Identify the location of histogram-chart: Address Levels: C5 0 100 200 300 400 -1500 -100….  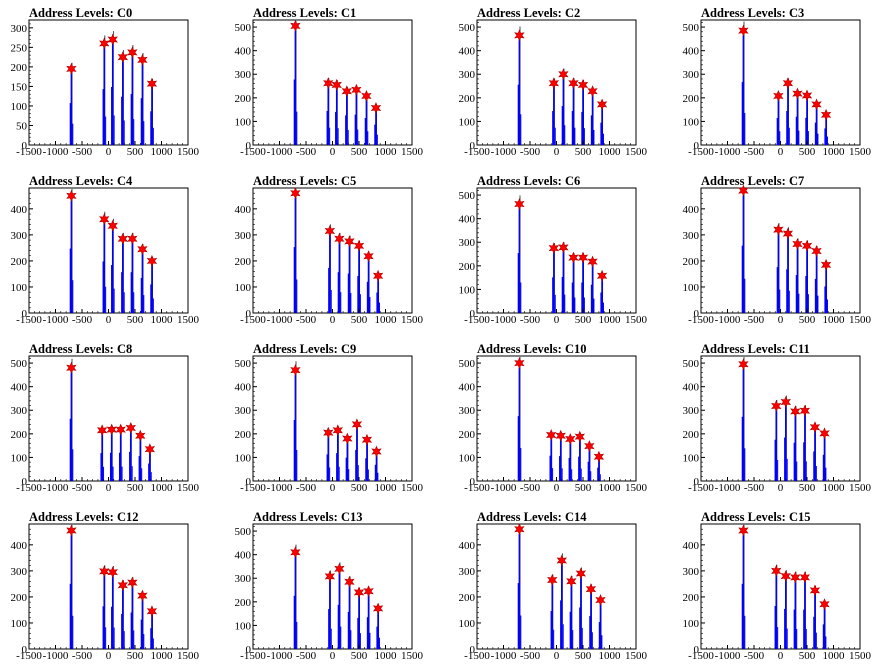
(329, 250).